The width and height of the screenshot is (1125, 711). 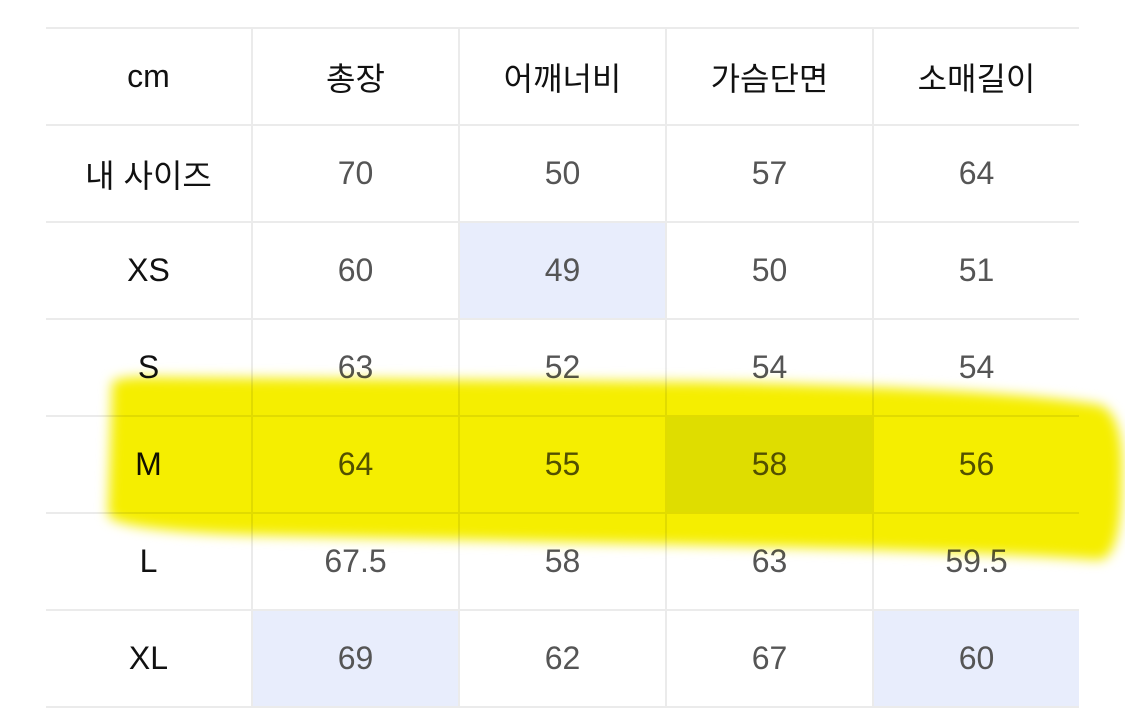 I want to click on table-row: XL 69 62 67 60, so click(x=562, y=658).